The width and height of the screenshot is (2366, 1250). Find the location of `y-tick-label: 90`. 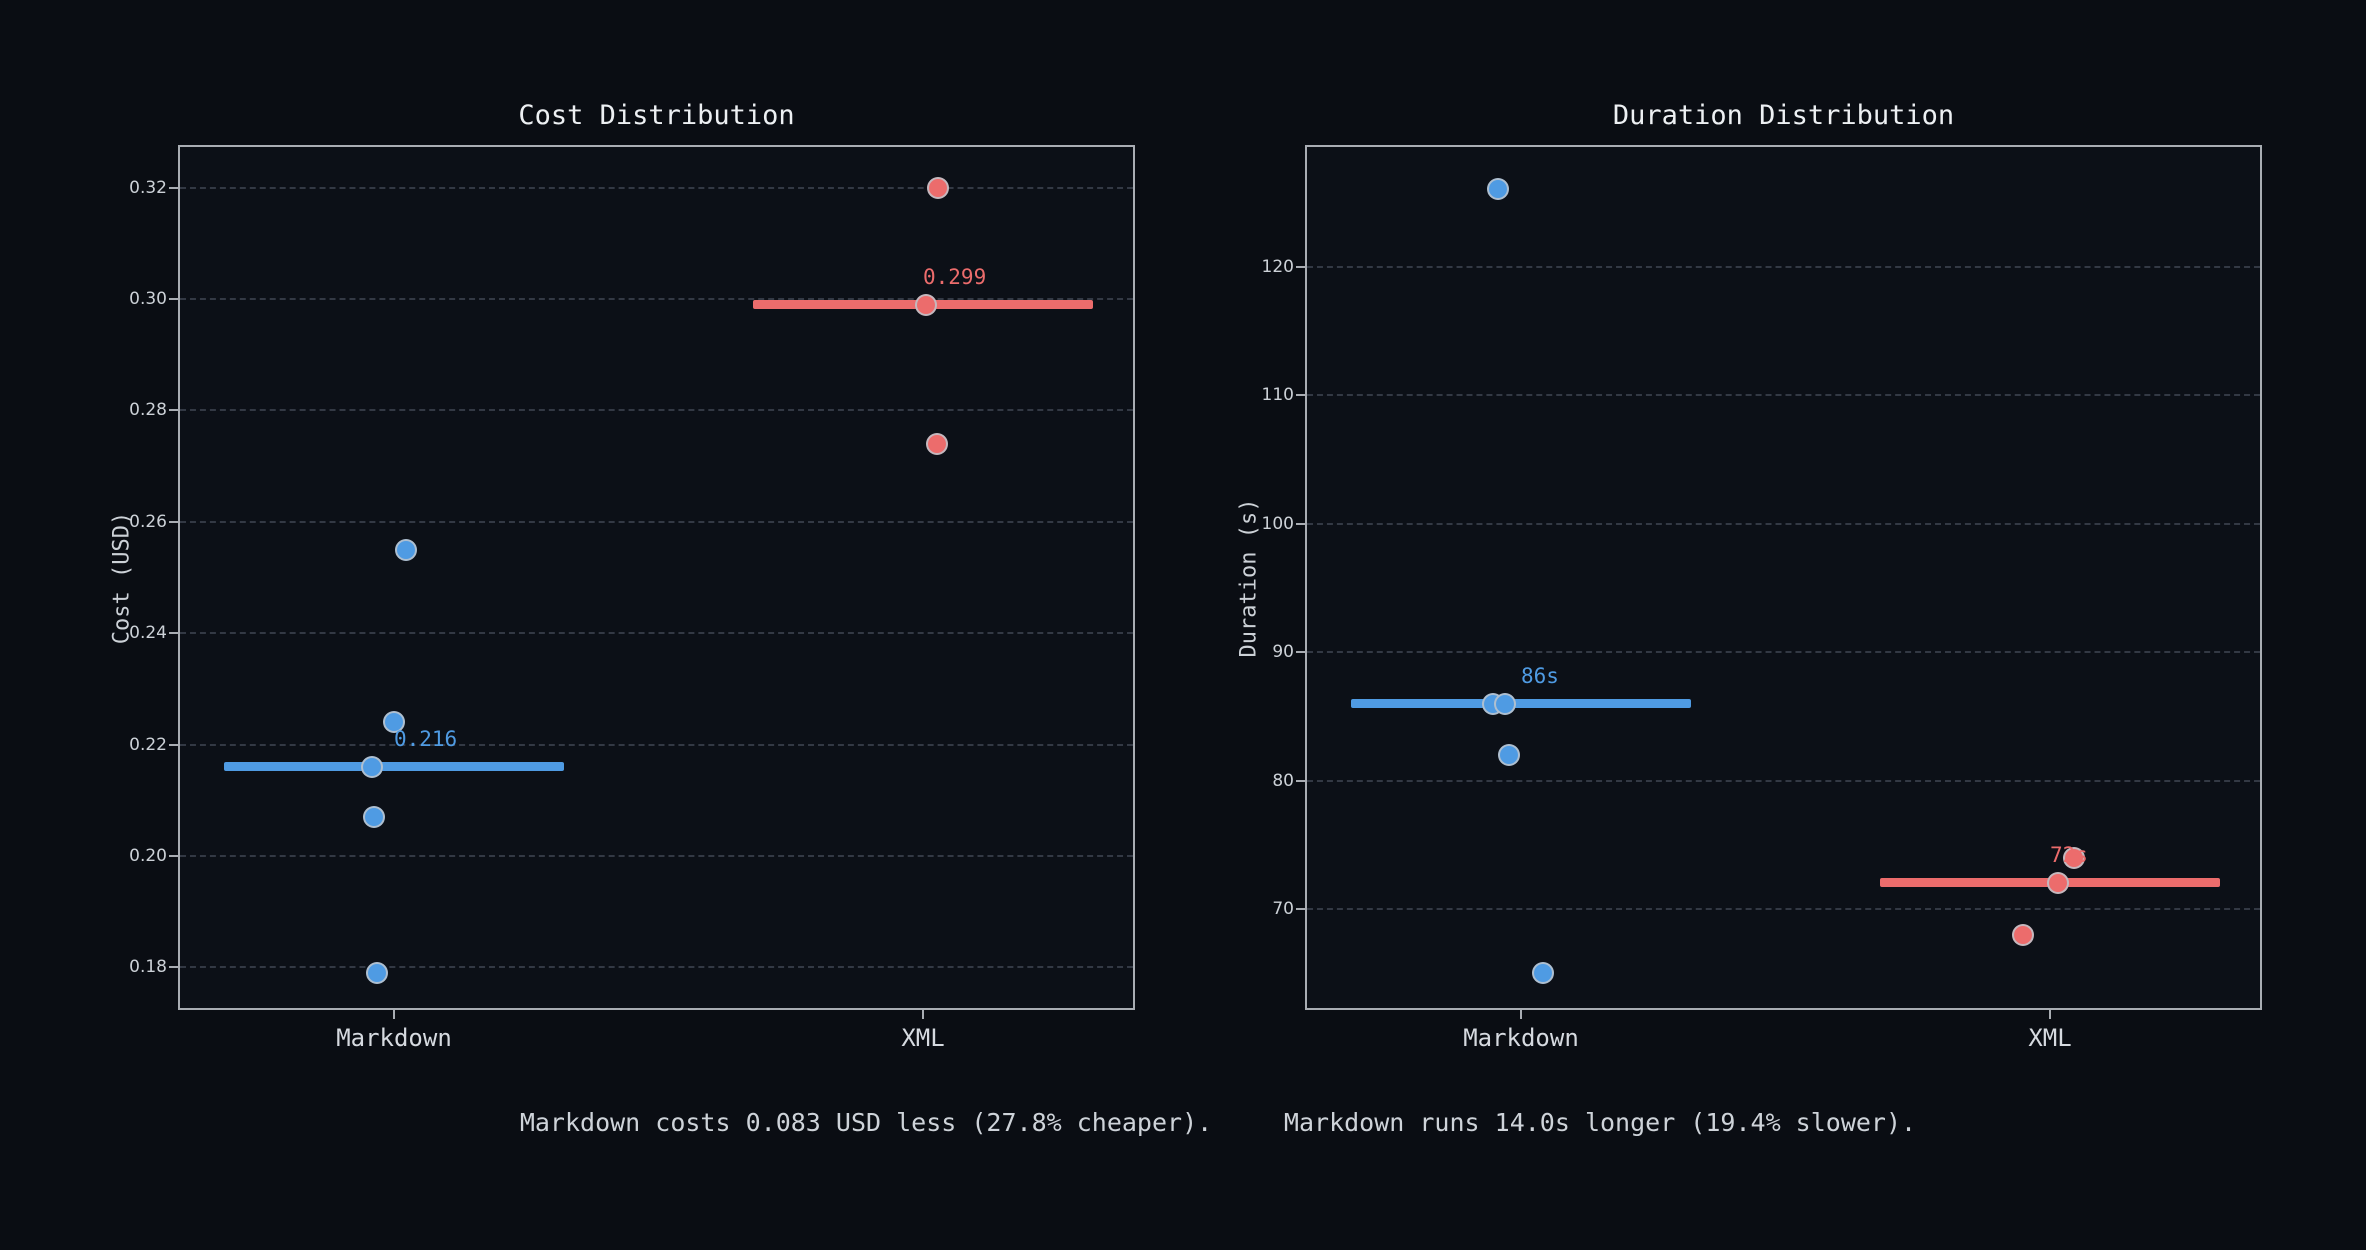

y-tick-label: 90 is located at coordinates (1283, 652).